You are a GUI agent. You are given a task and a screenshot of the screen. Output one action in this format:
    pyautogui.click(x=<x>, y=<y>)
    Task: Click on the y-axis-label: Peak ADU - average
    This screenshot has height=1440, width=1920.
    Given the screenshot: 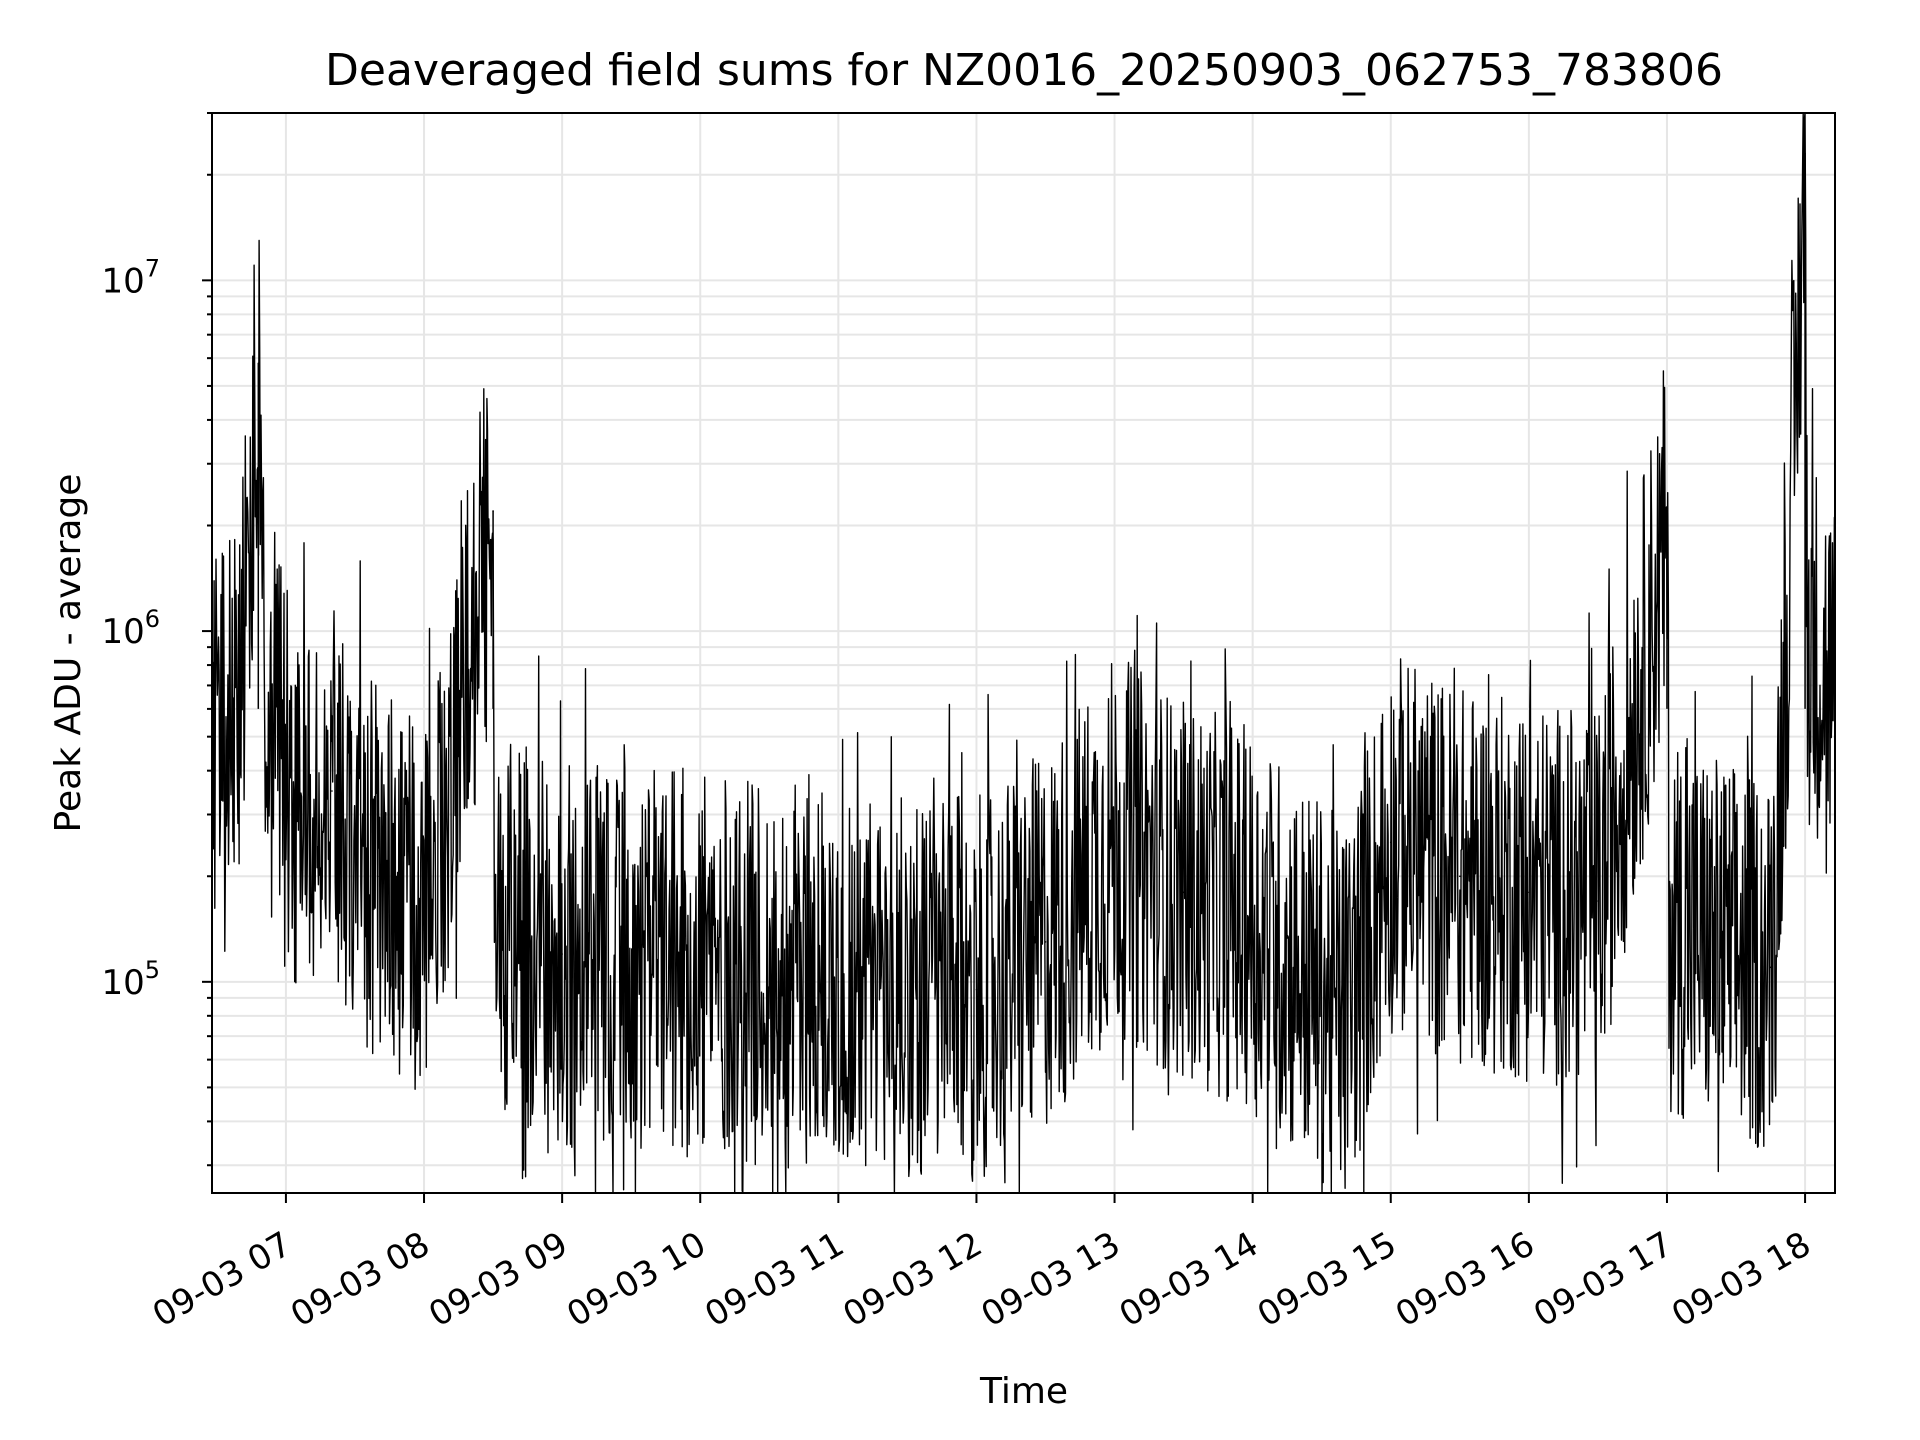 What is the action you would take?
    pyautogui.click(x=68, y=653)
    